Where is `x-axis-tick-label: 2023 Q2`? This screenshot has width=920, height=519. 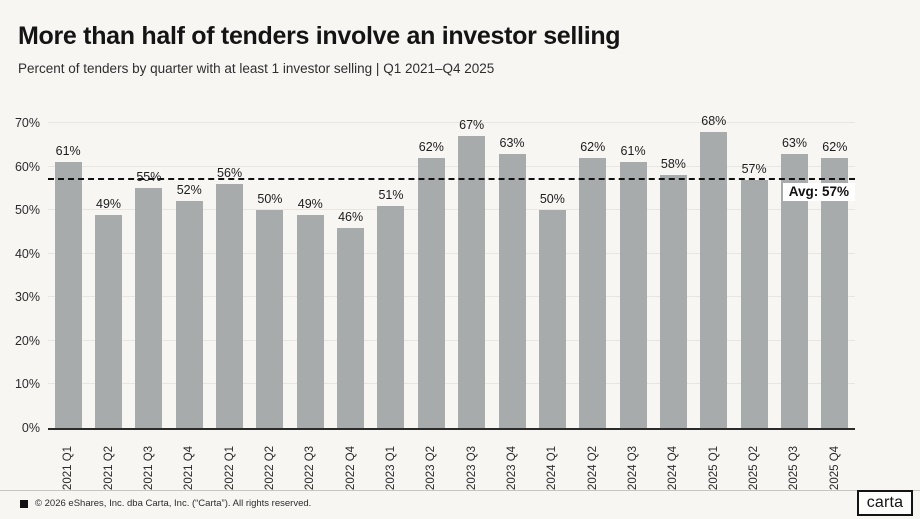 x-axis-tick-label: 2023 Q2 is located at coordinates (431, 468).